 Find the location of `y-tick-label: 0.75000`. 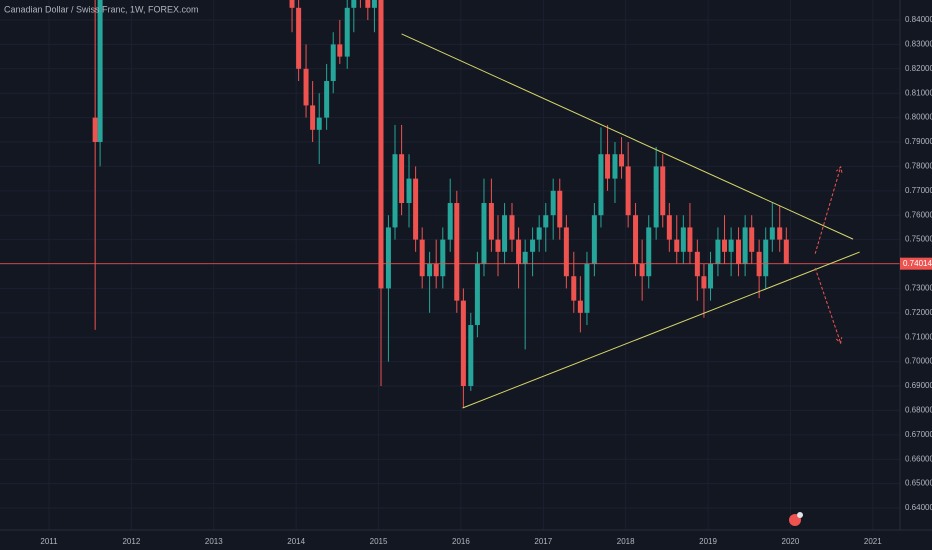

y-tick-label: 0.75000 is located at coordinates (918, 239).